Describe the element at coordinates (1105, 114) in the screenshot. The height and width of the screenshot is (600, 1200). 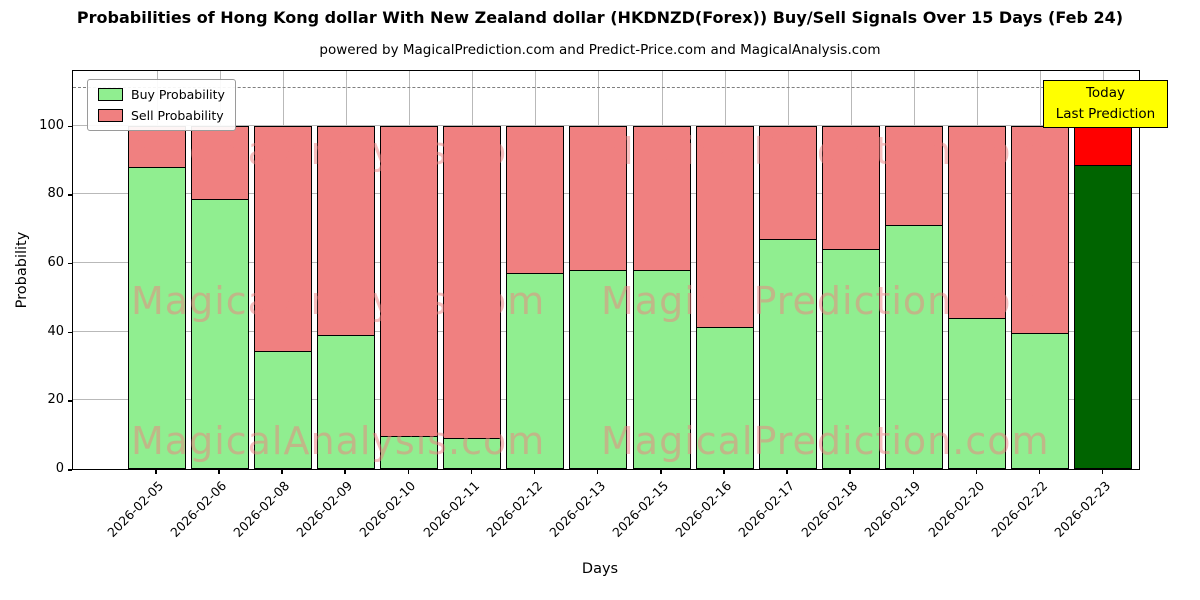
I see `today-annotation-line2: Last Prediction` at that location.